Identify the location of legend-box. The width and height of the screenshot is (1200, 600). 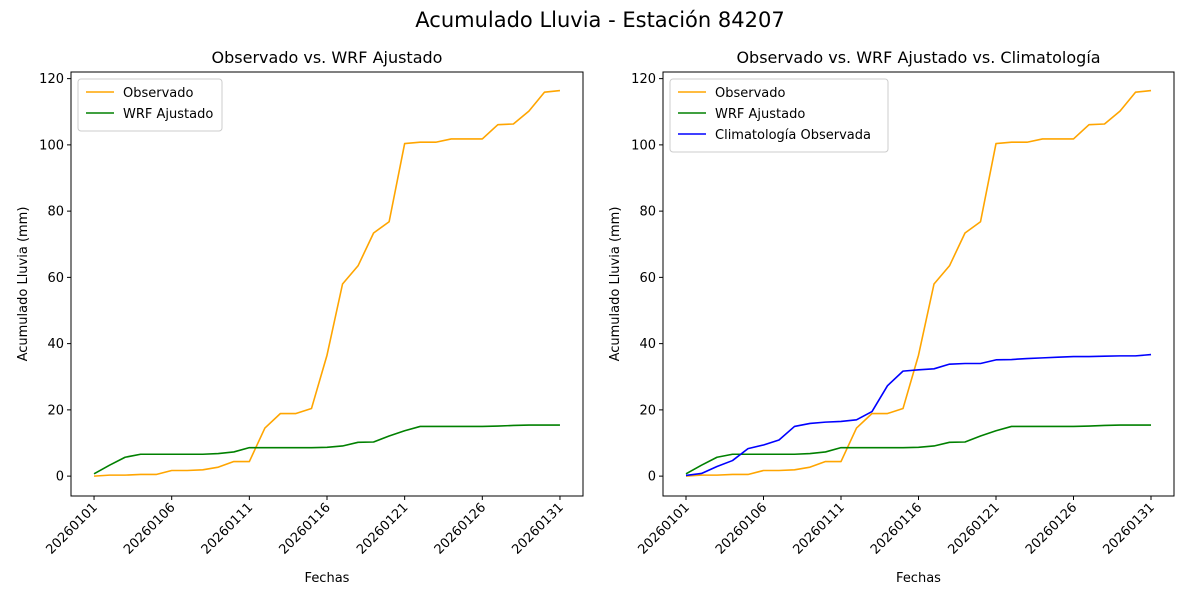
(779, 115).